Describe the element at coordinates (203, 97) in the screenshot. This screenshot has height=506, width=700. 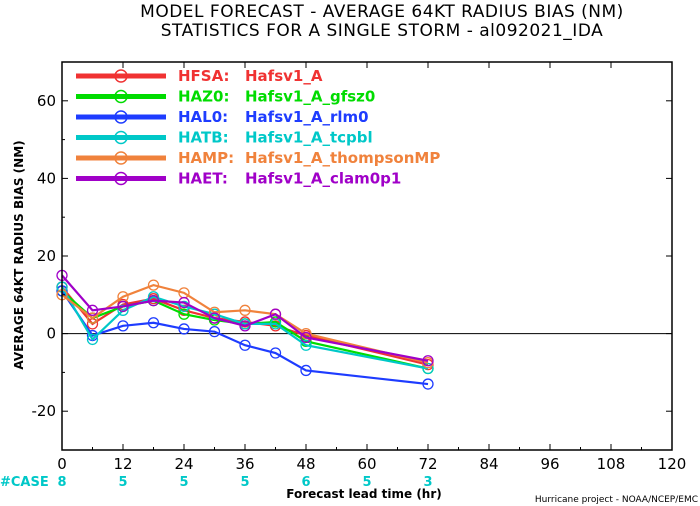
I see `legend-code: HAZ0:` at that location.